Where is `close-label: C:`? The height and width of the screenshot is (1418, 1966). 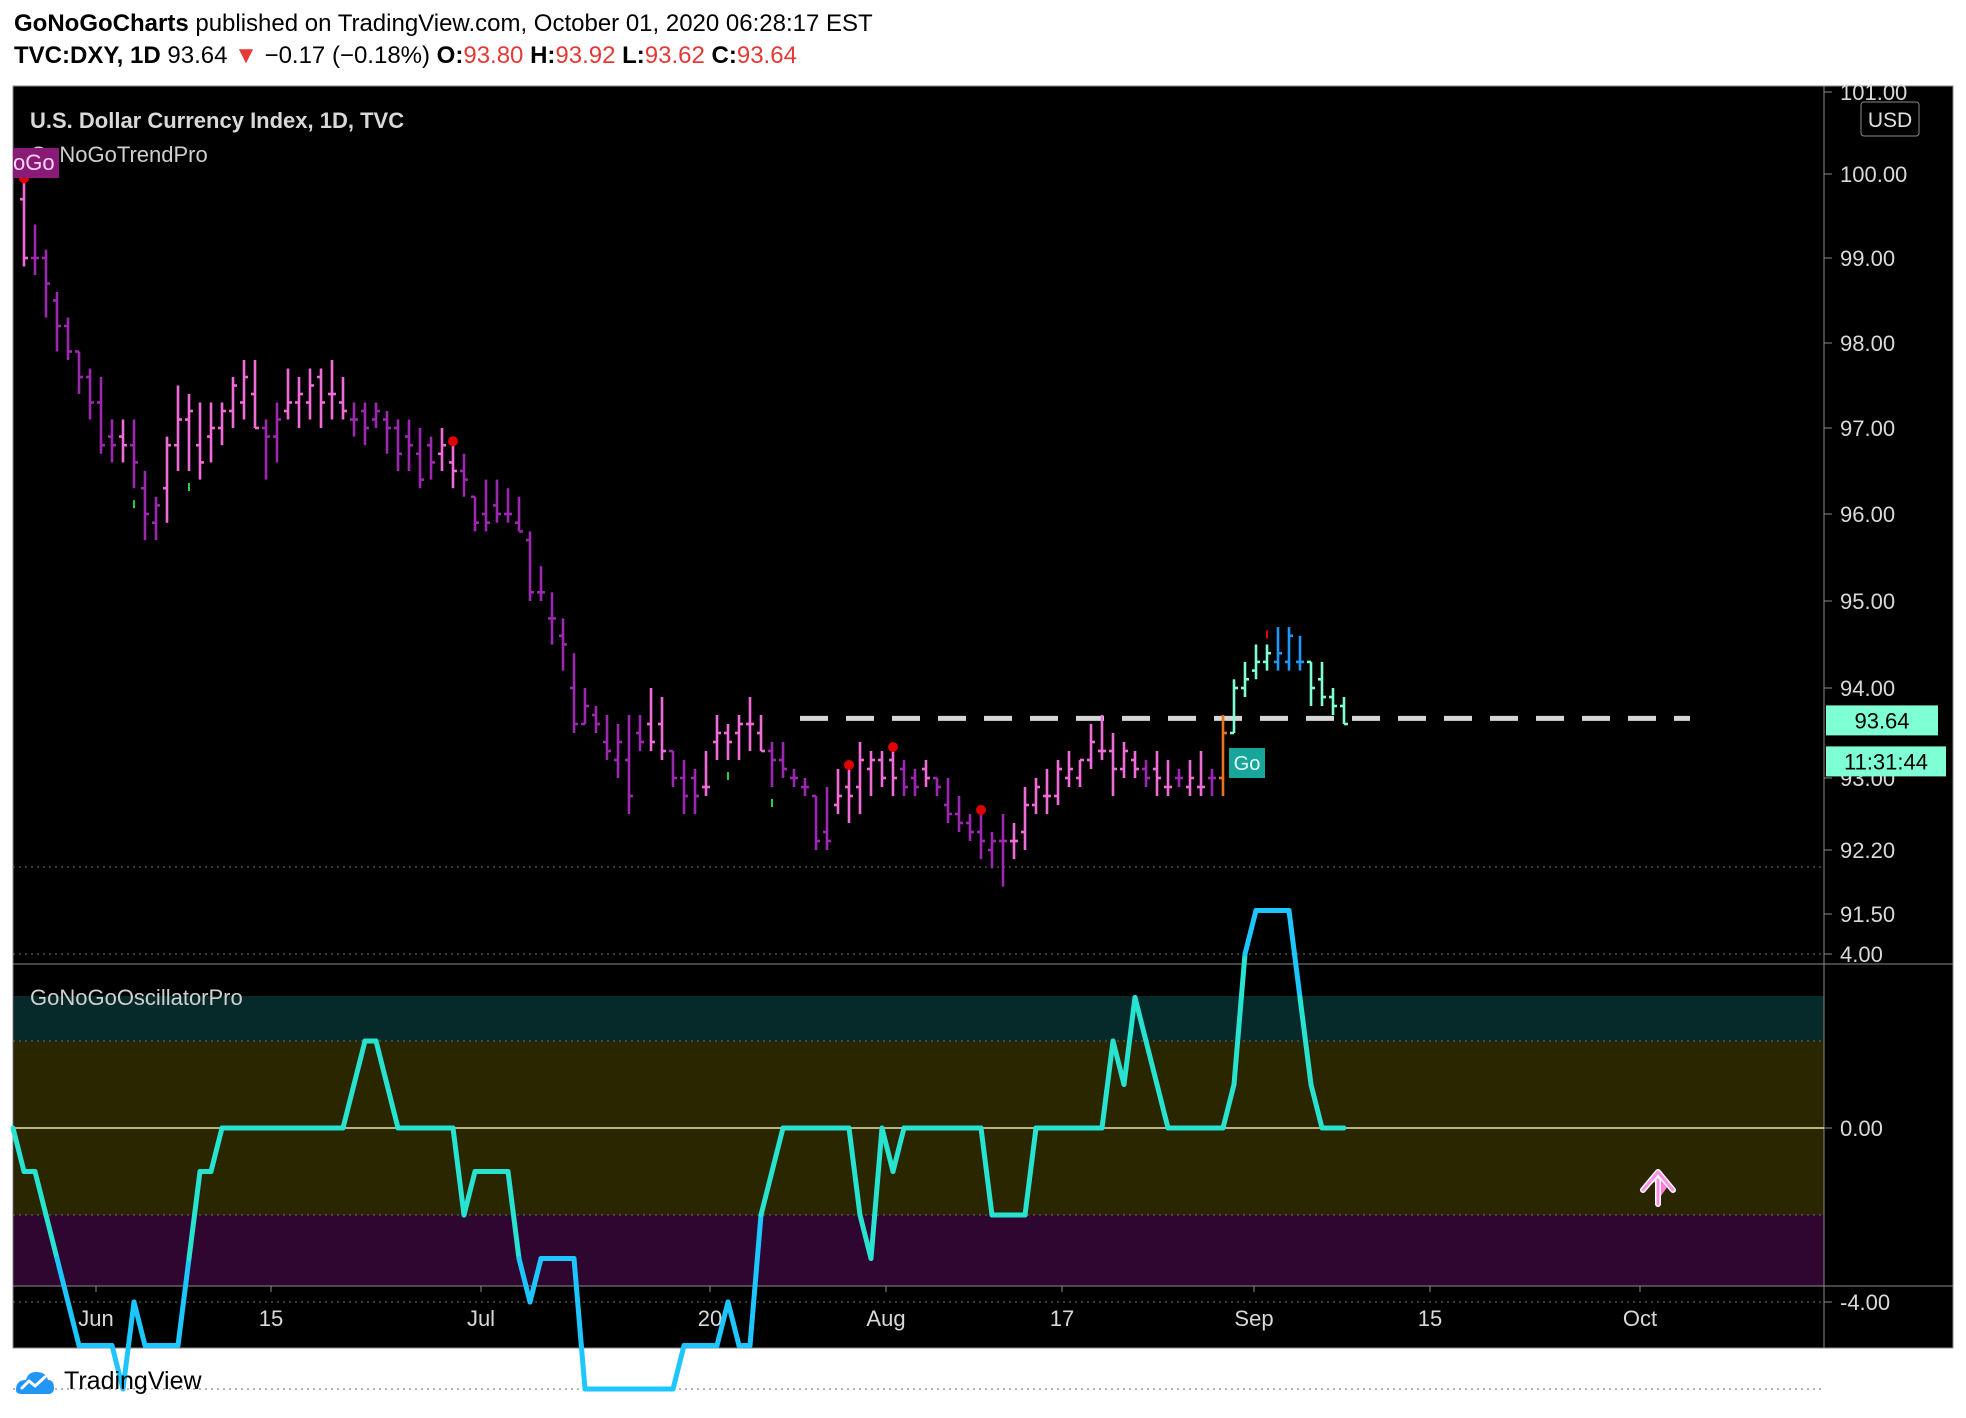
close-label: C: is located at coordinates (724, 55).